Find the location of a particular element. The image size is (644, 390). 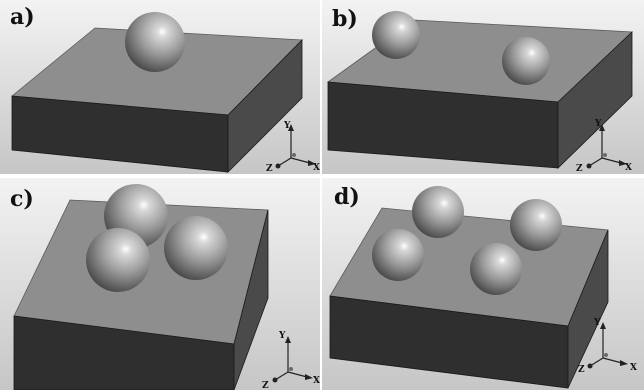

panel-label: a) is located at coordinates (22, 17).